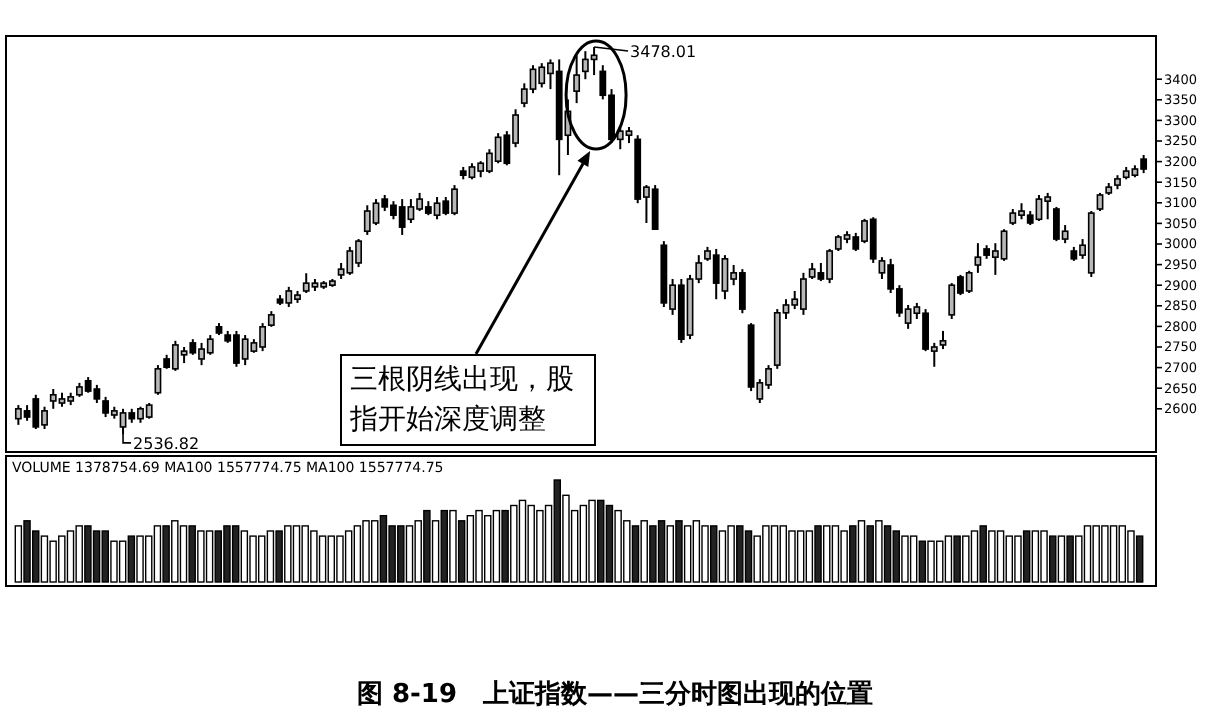 The image size is (1230, 722). Describe the element at coordinates (468, 400) in the screenshot. I see `annotation: 三根阴线出现，股指开始深度调整` at that location.